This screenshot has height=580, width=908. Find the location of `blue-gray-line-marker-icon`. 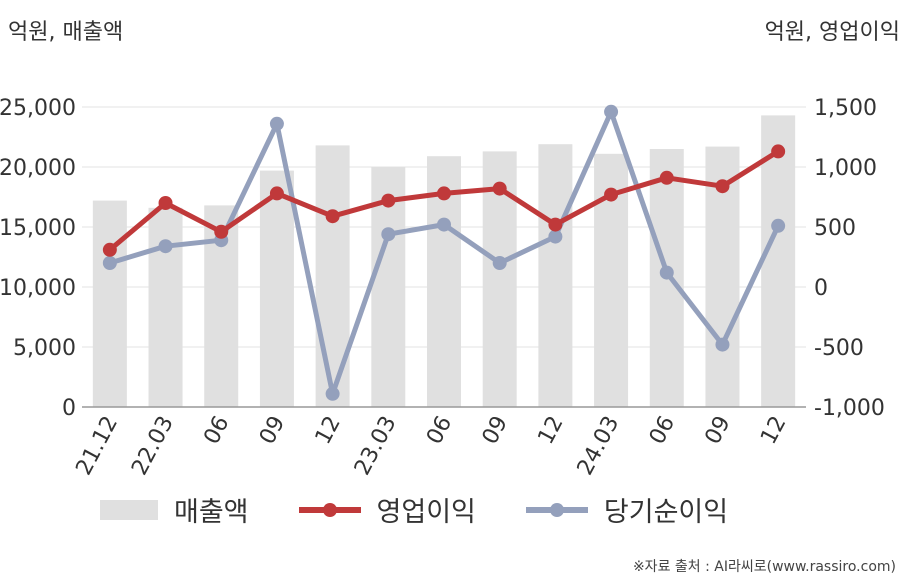

blue-gray-line-marker-icon is located at coordinates (556, 509).